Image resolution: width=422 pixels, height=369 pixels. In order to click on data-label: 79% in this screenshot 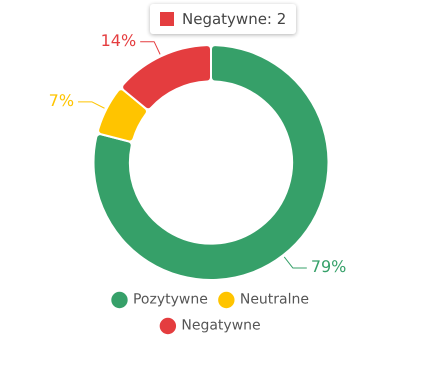, I will do `click(328, 266)`.